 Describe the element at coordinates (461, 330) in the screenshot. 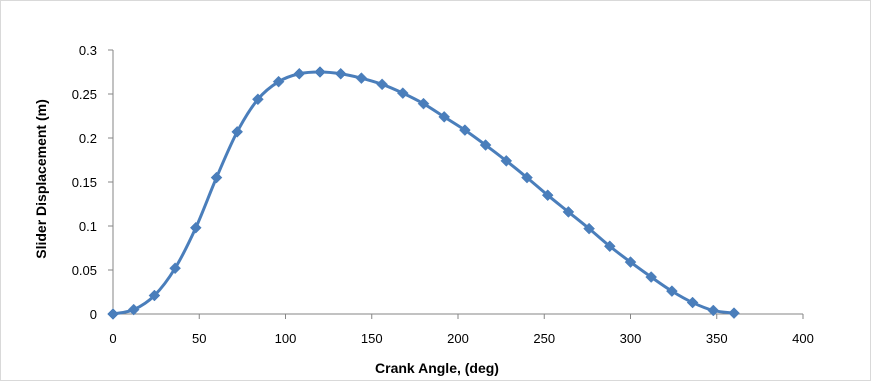

I see `x-axis-ticks: 0 50 100 150 200 250 300 350 400` at that location.